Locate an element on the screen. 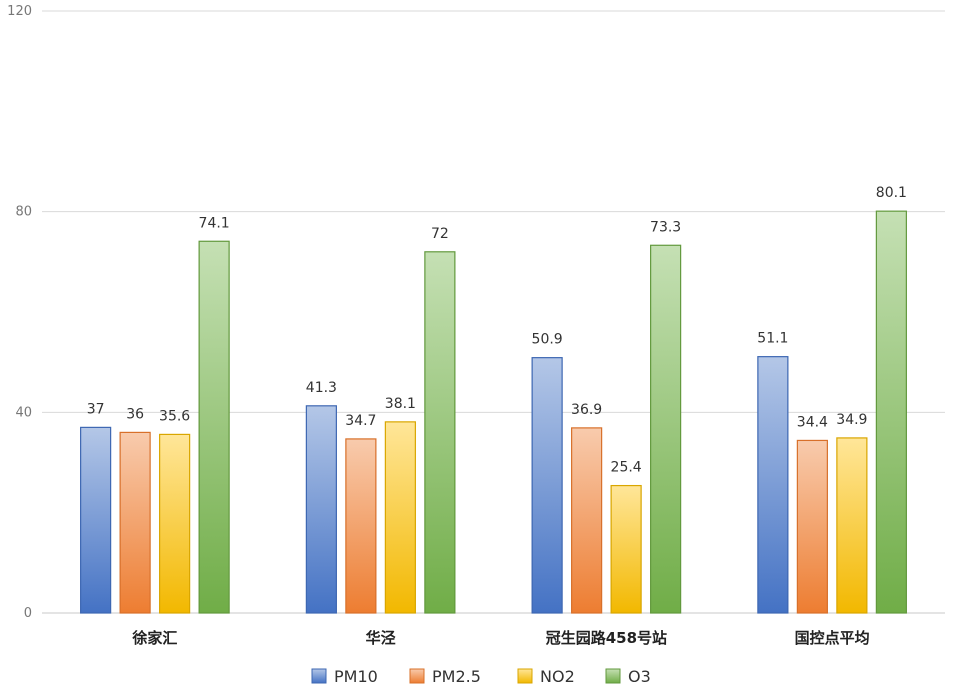 The width and height of the screenshot is (960, 699). data-label: 34.9 is located at coordinates (851, 420).